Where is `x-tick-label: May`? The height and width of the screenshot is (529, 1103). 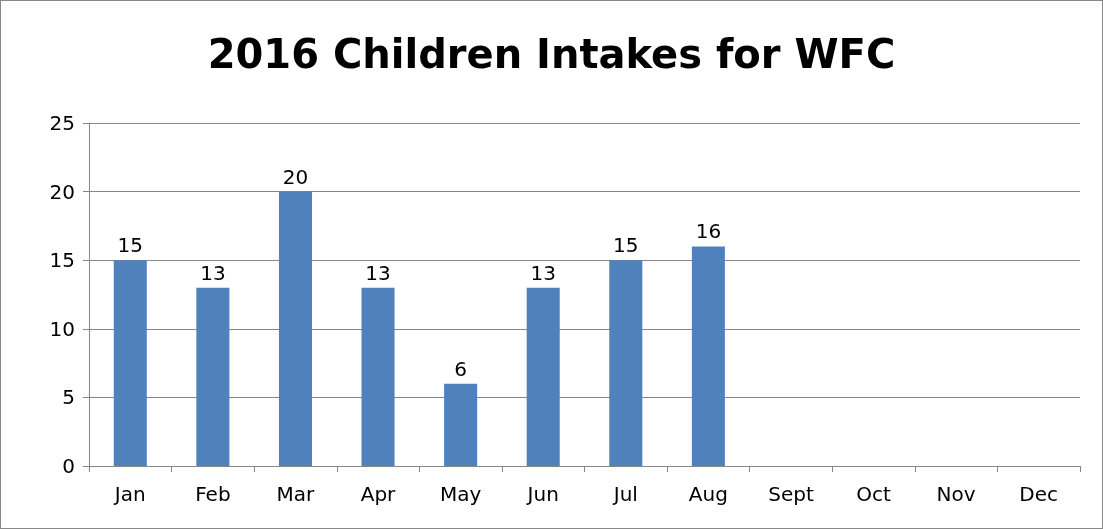 x-tick-label: May is located at coordinates (460, 494).